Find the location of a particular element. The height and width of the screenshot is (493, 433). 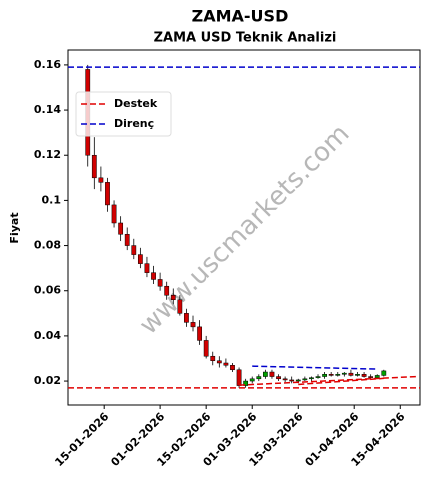

y-tick-label: 0.16 is located at coordinates (47, 64).